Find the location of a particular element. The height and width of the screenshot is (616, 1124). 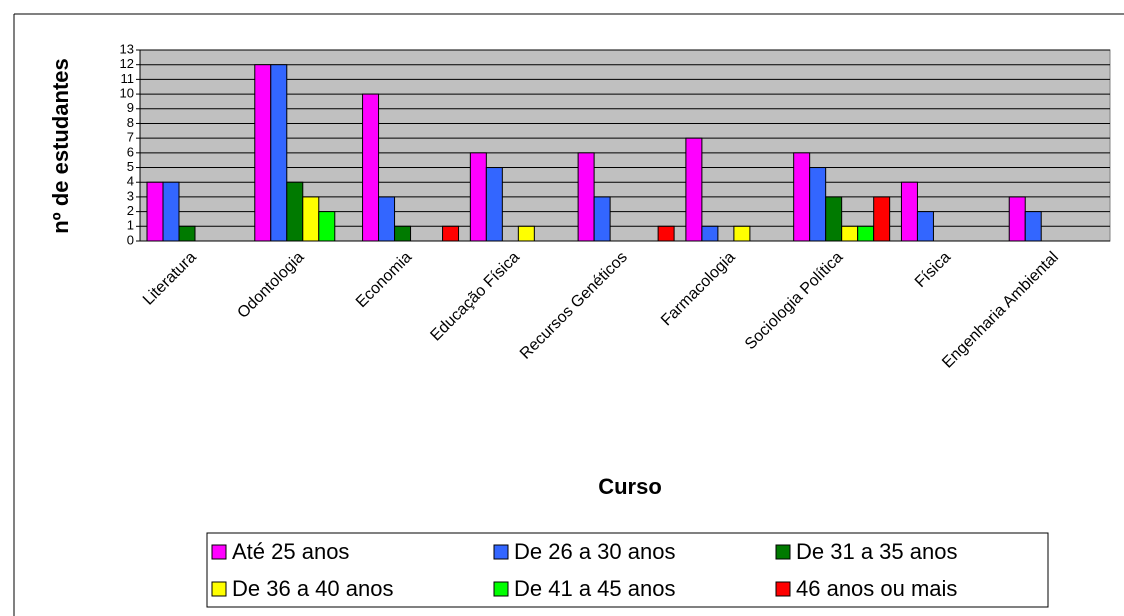

x-tick-label: Economia is located at coordinates (384, 280).